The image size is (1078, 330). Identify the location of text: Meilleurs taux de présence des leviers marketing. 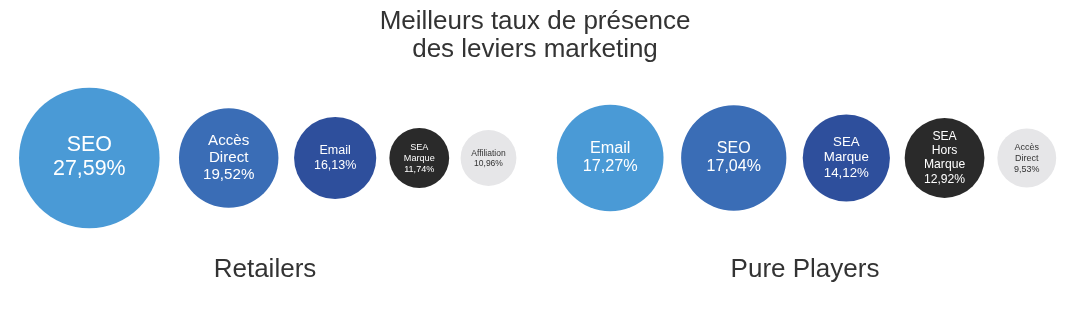
(535, 34).